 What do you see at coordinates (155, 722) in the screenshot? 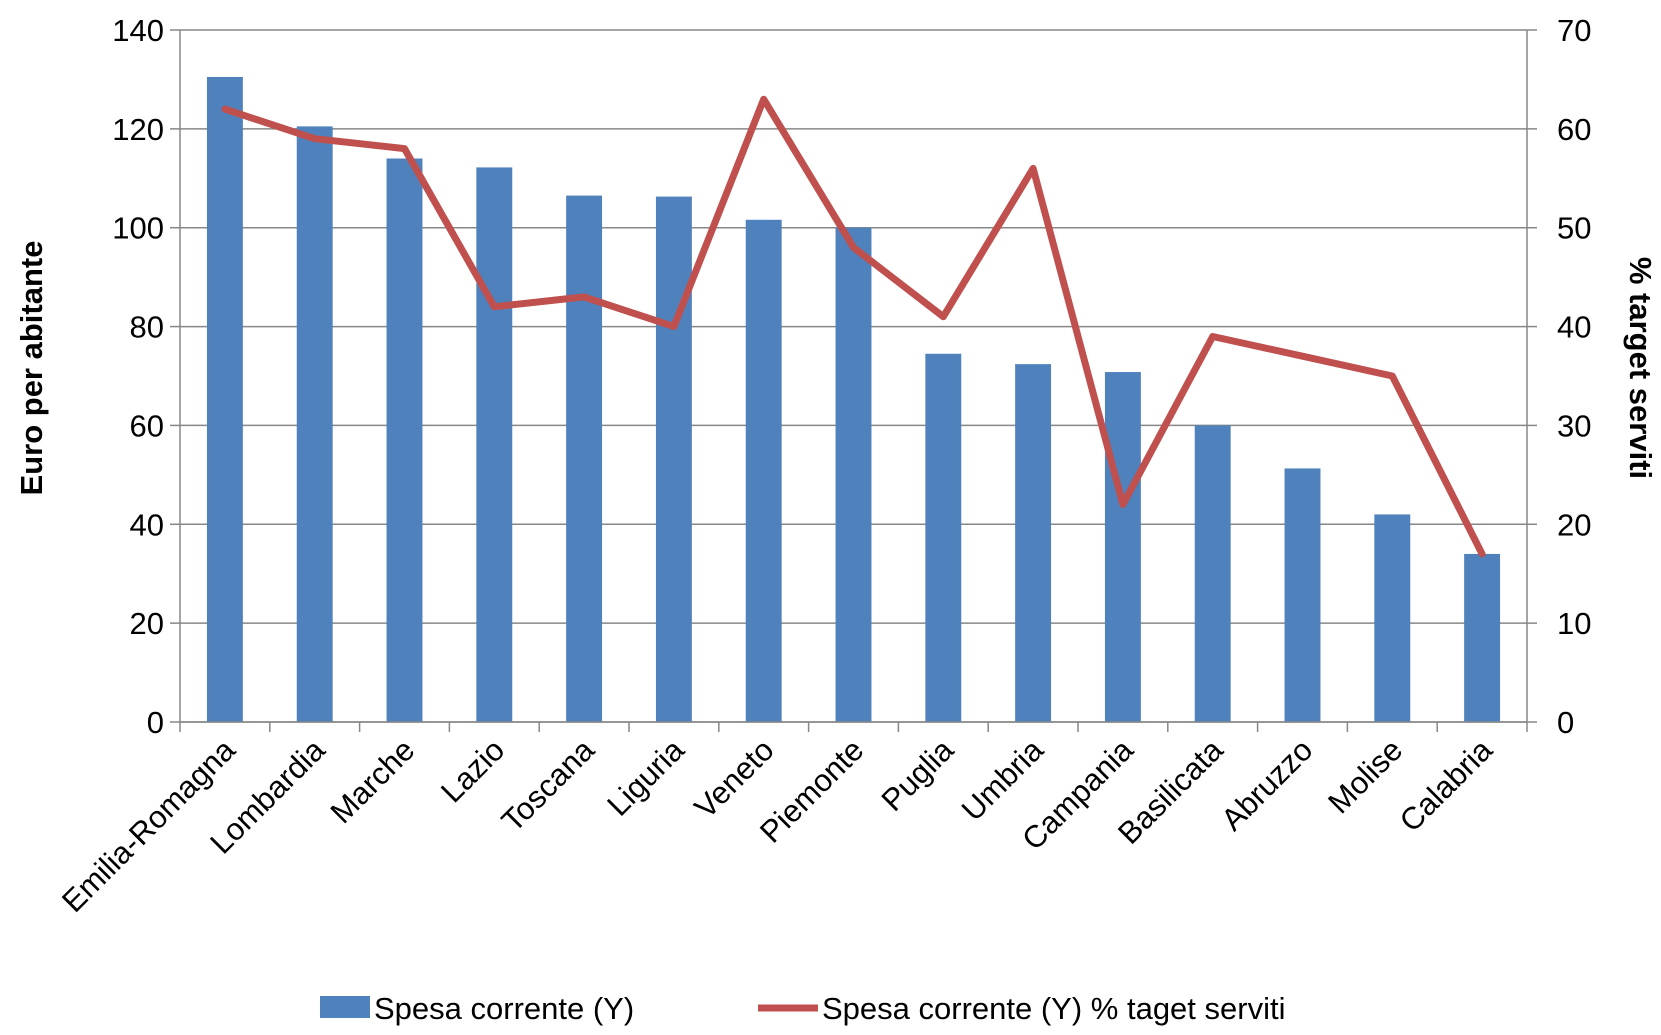
I see `left-tick-label: 0` at bounding box center [155, 722].